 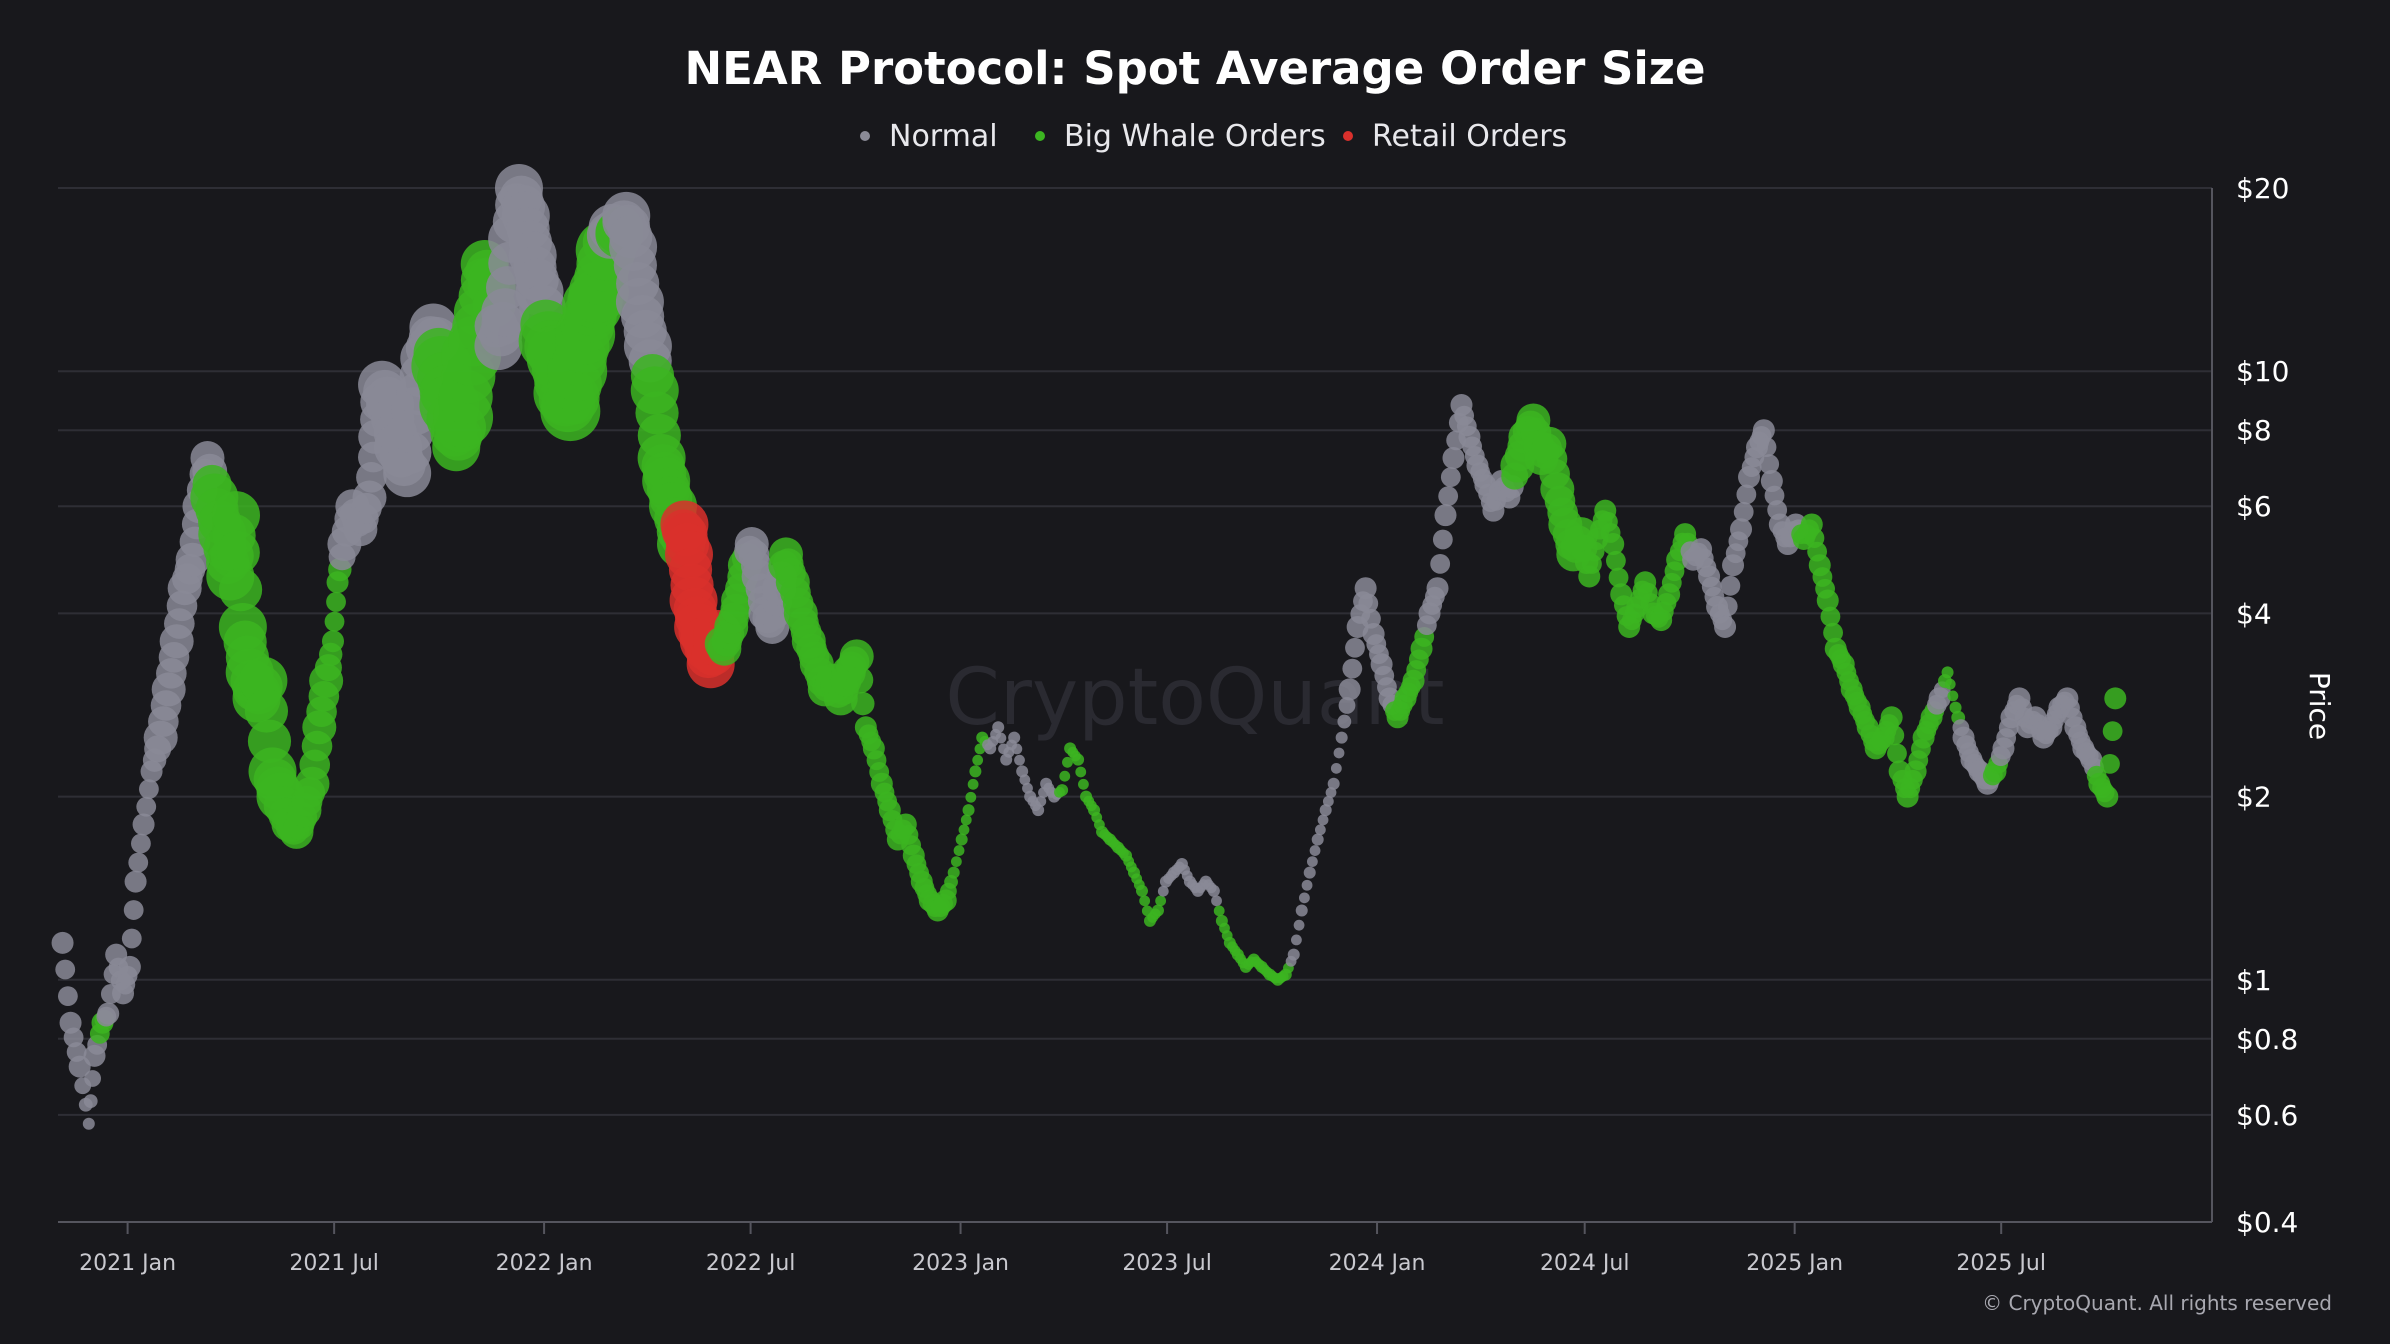 I want to click on legend-item: Big Whale Orders, so click(x=1180, y=136).